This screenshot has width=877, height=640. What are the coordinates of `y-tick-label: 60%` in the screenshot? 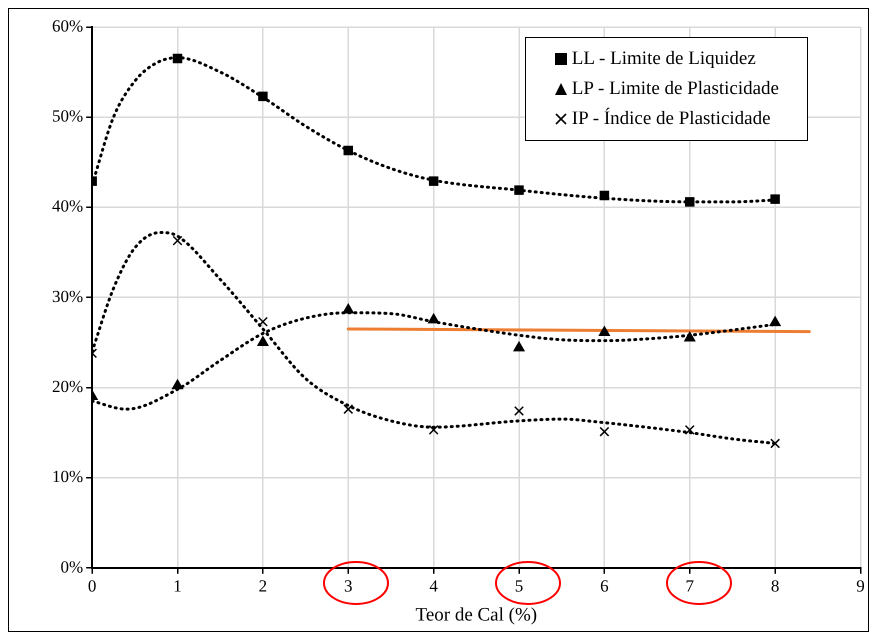 It's located at (68, 26).